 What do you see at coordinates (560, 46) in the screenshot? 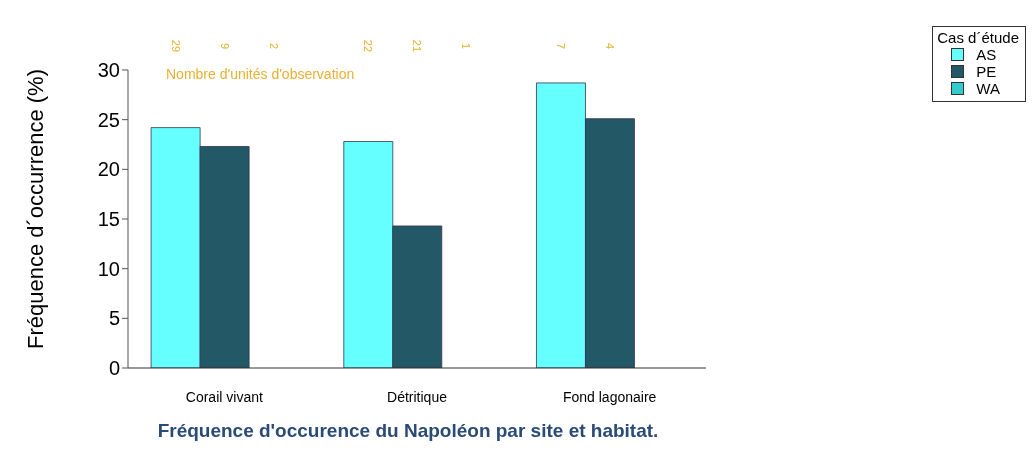
I see `text: 7` at bounding box center [560, 46].